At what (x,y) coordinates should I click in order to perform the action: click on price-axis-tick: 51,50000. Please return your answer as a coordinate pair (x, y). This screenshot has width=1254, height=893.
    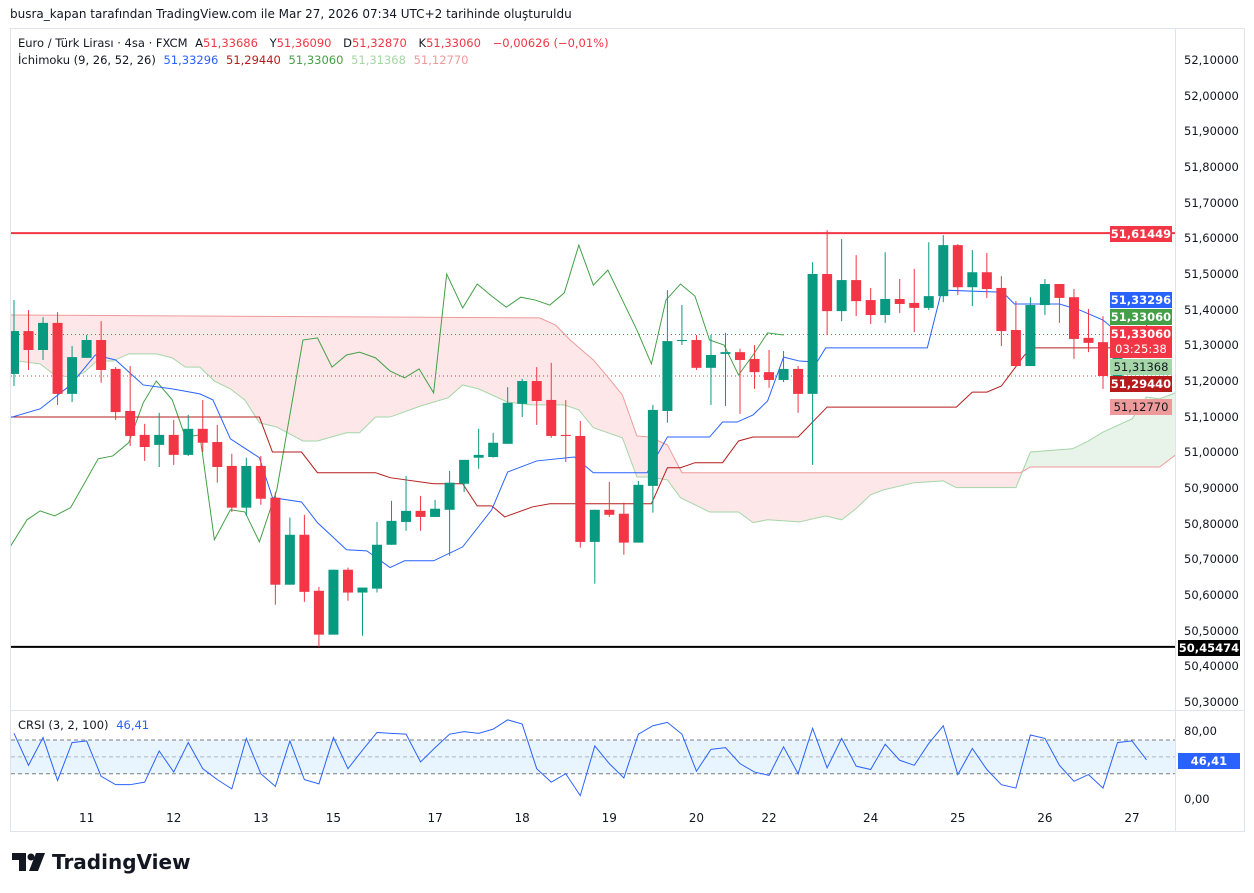
    Looking at the image, I should click on (1211, 274).